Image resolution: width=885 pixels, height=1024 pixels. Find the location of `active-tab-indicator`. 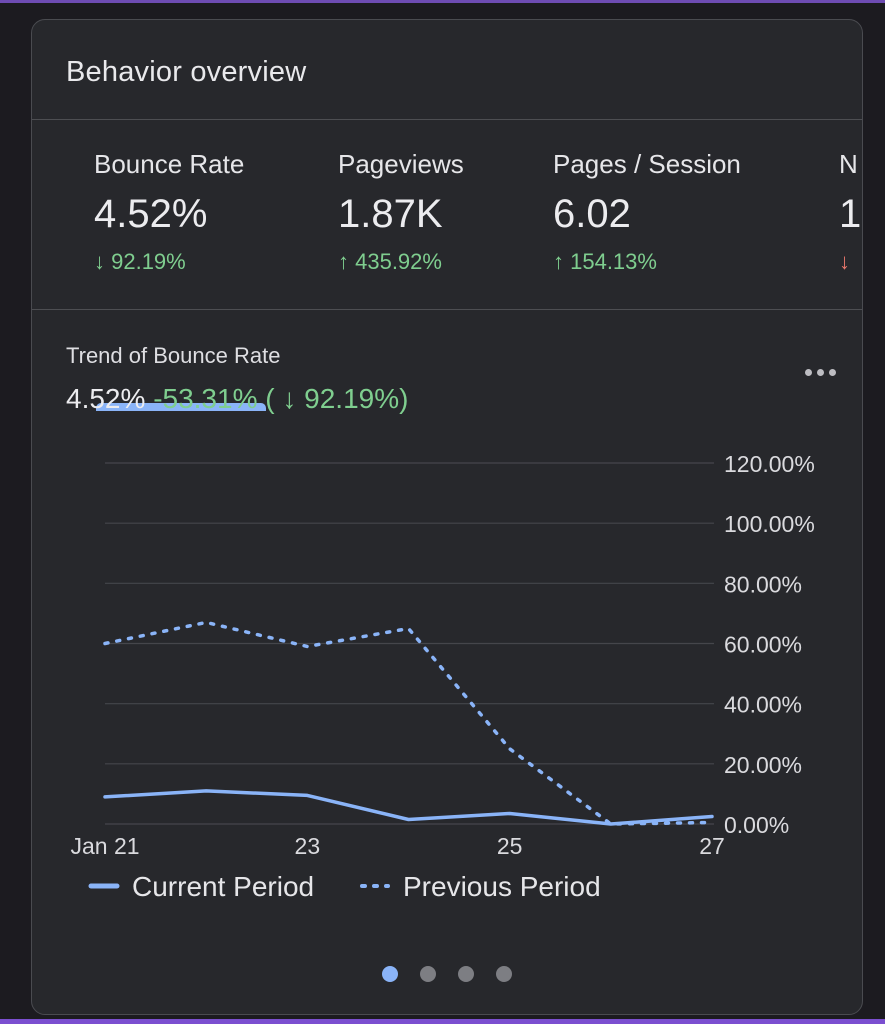

active-tab-indicator is located at coordinates (181, 407).